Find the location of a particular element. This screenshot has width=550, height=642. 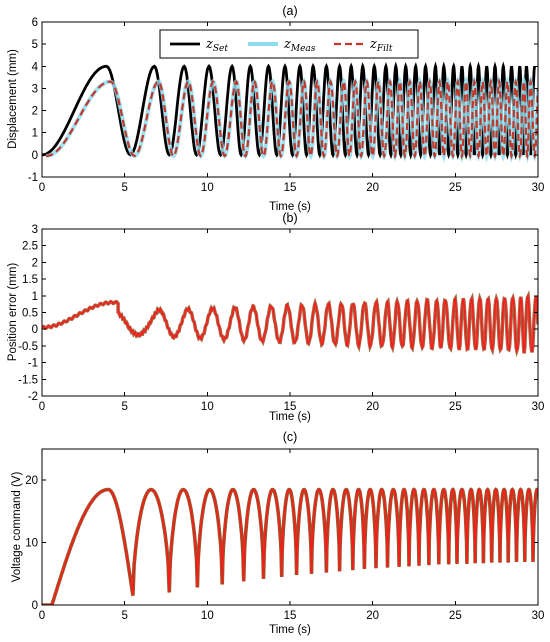

legend-label-subscript: Set is located at coordinates (220, 49).